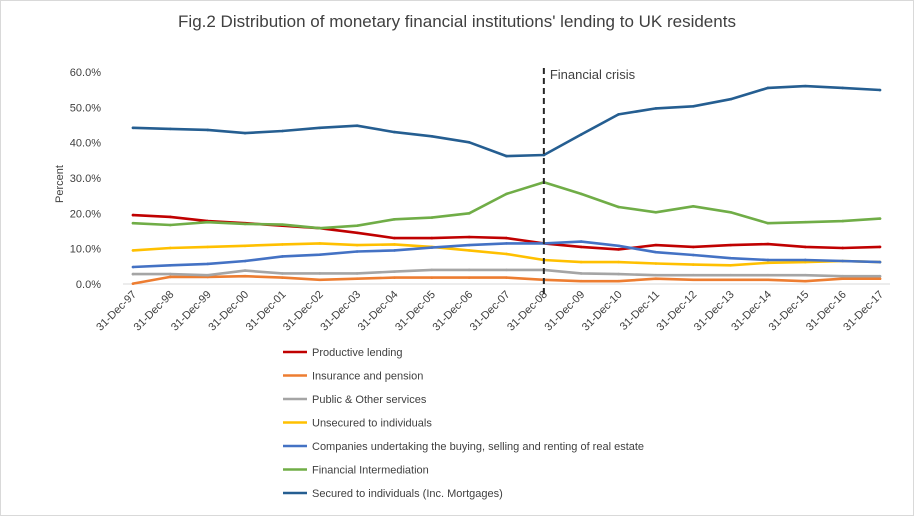 This screenshot has height=516, width=914. Describe the element at coordinates (370, 471) in the screenshot. I see `legend-label: Financial Intermediation` at that location.